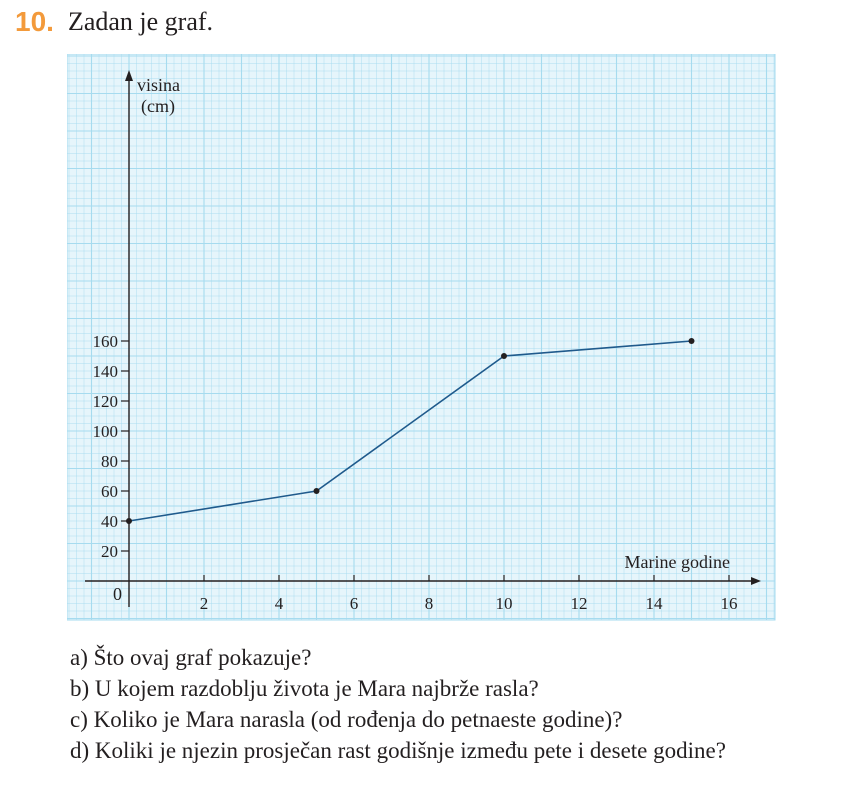  I want to click on x-tick-label: 14, so click(655, 603).